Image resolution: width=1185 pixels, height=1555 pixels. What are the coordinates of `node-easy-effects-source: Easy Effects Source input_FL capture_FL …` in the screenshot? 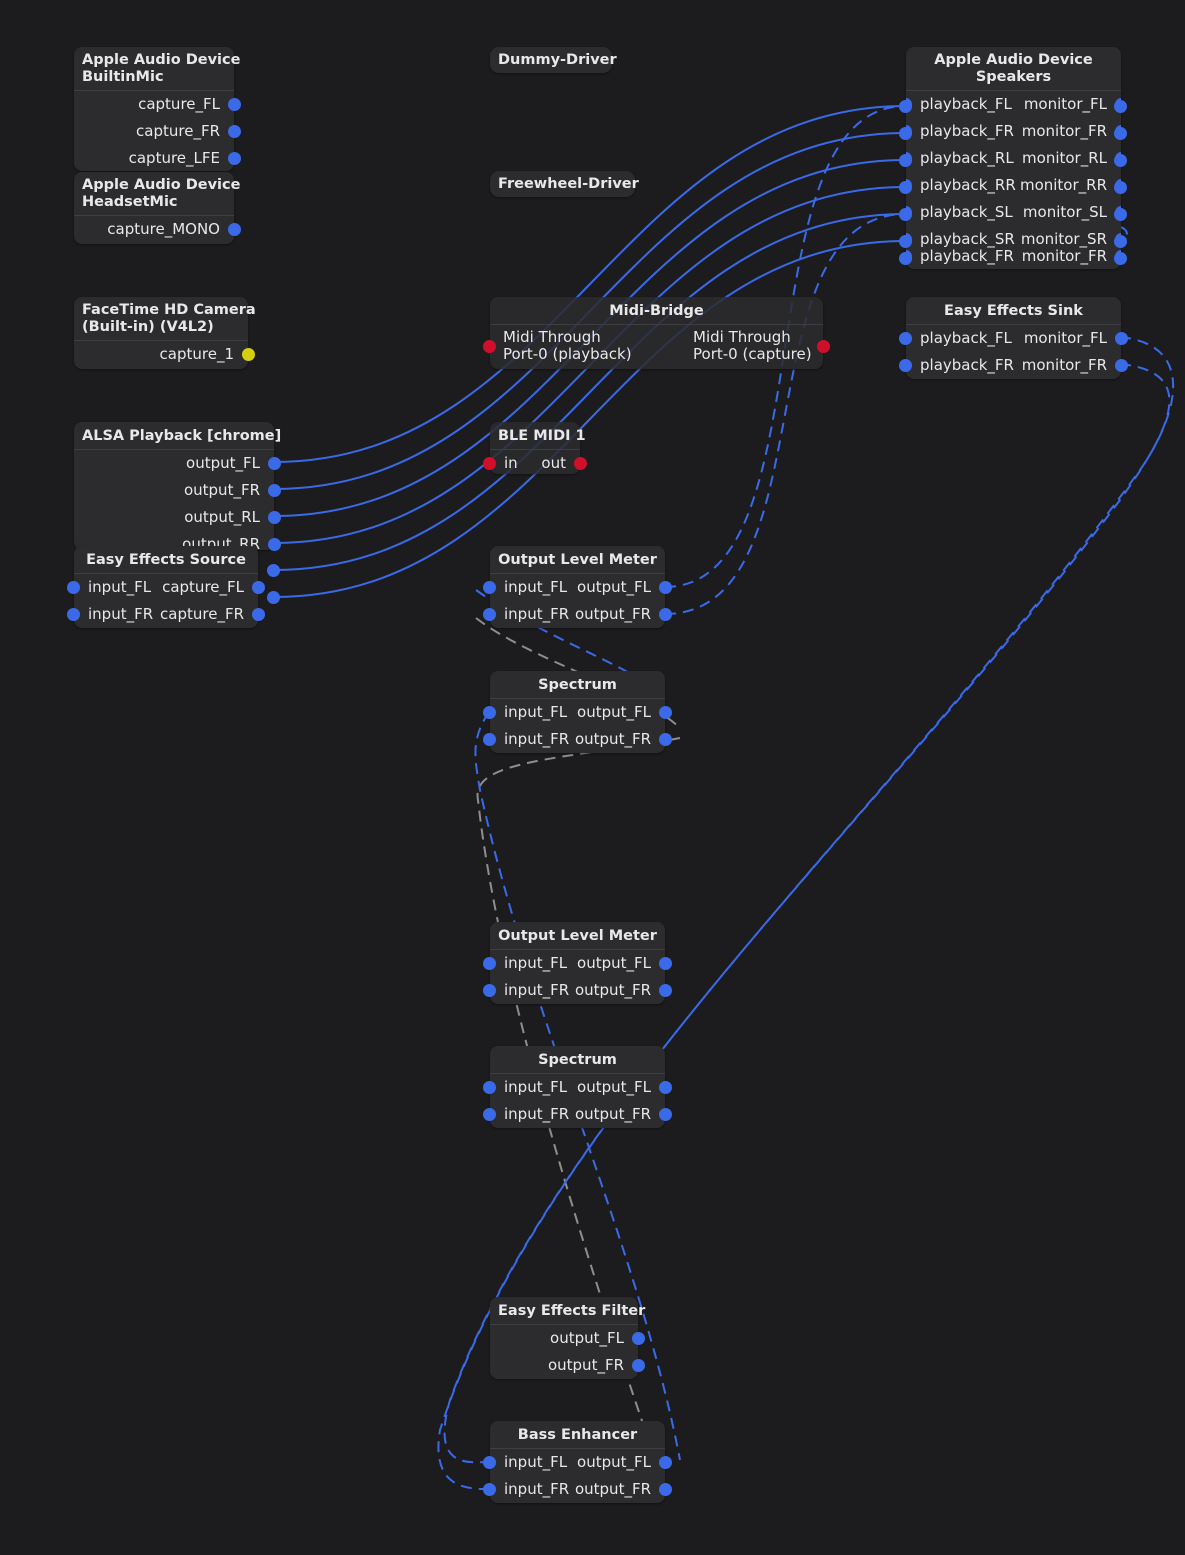 It's located at (166, 587).